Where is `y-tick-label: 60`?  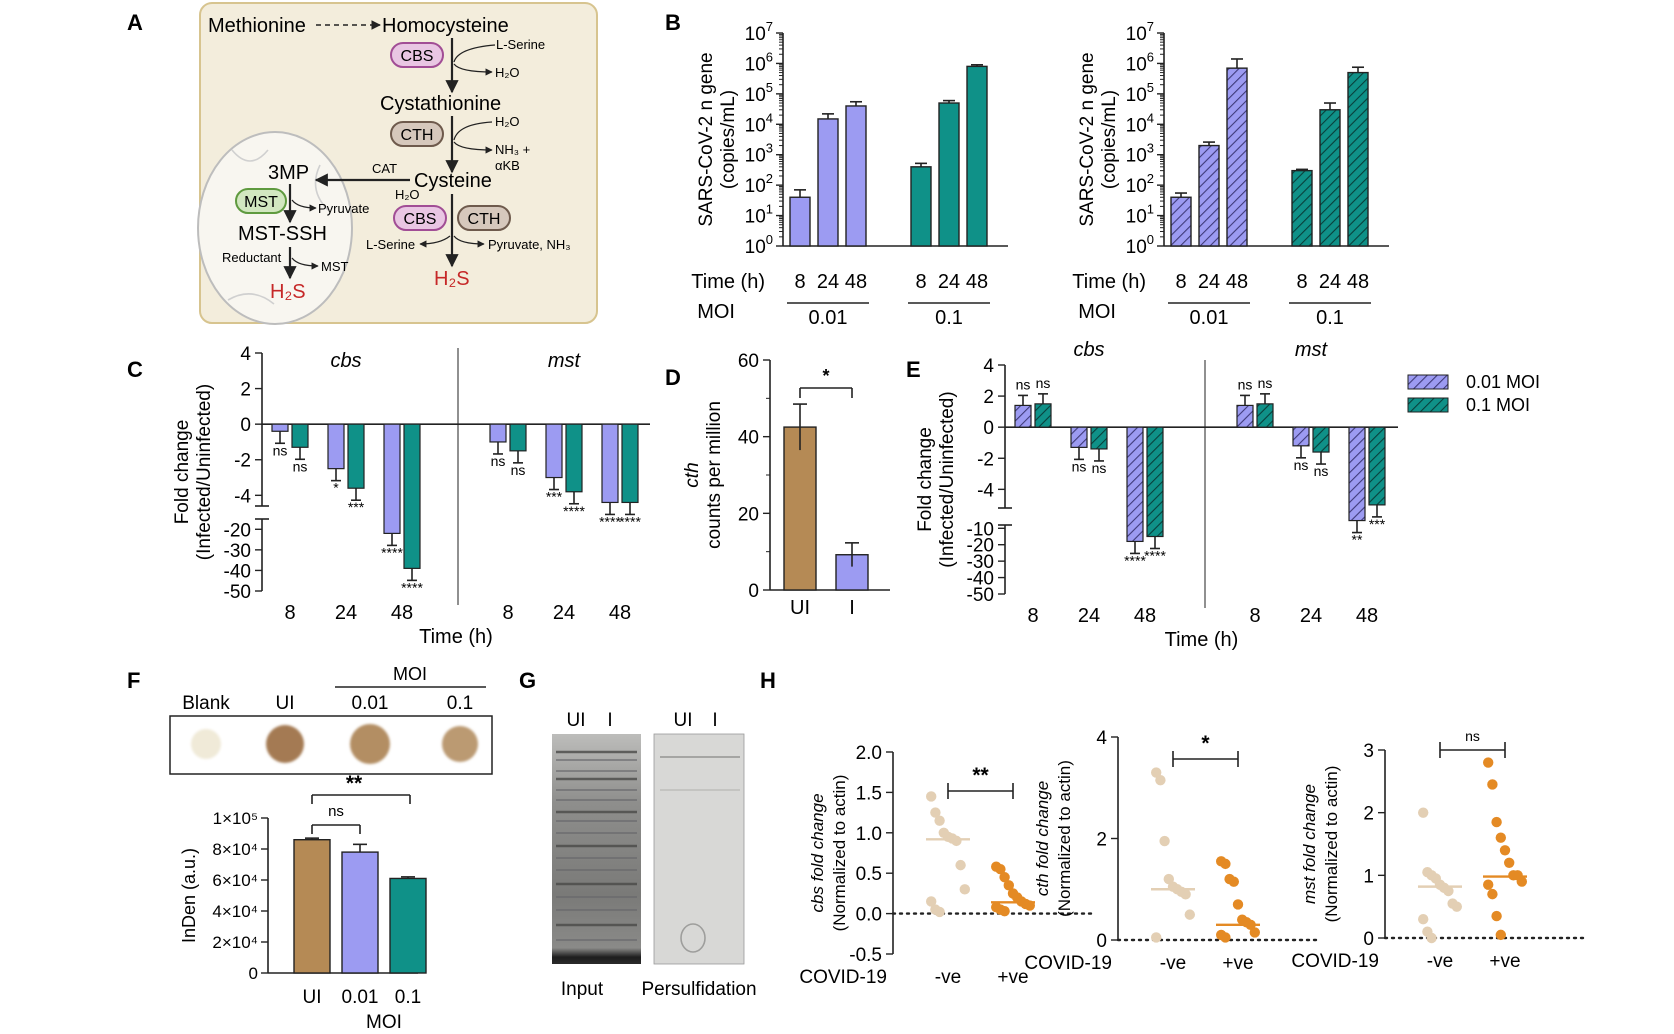 y-tick-label: 60 is located at coordinates (748, 361).